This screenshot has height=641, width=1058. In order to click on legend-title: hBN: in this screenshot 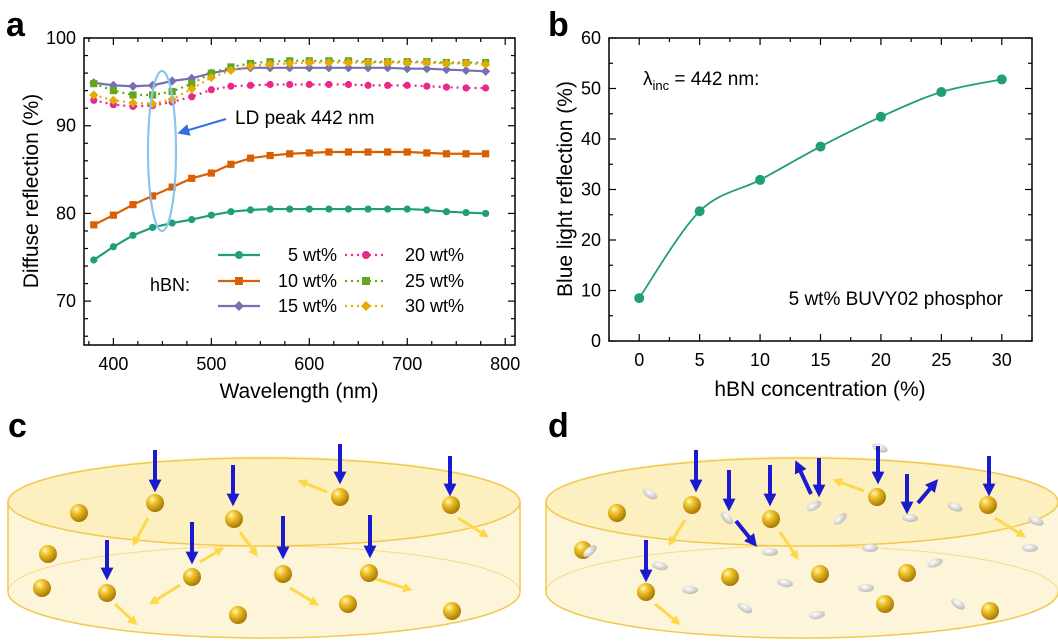, I will do `click(170, 285)`.